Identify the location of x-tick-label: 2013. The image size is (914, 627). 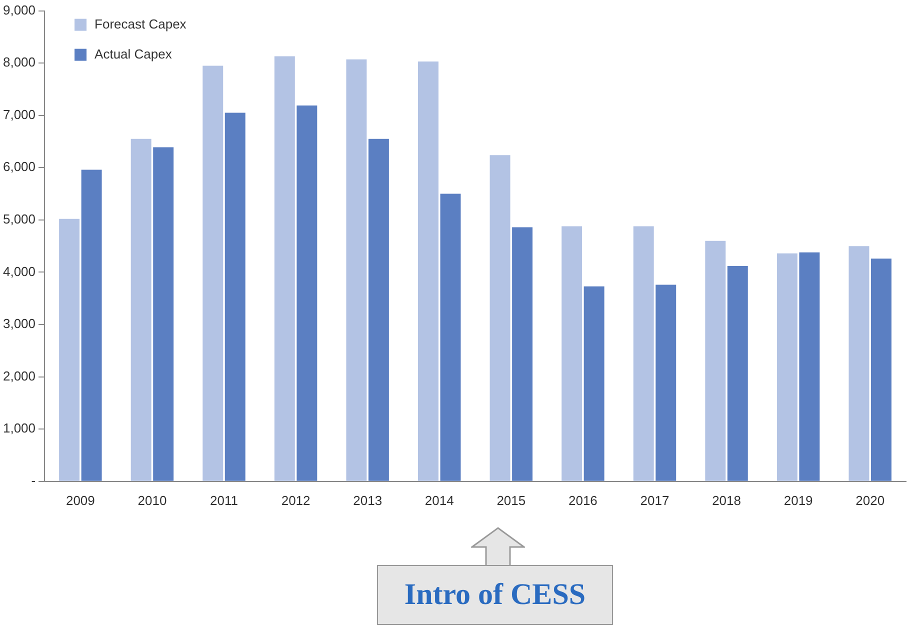
(367, 500).